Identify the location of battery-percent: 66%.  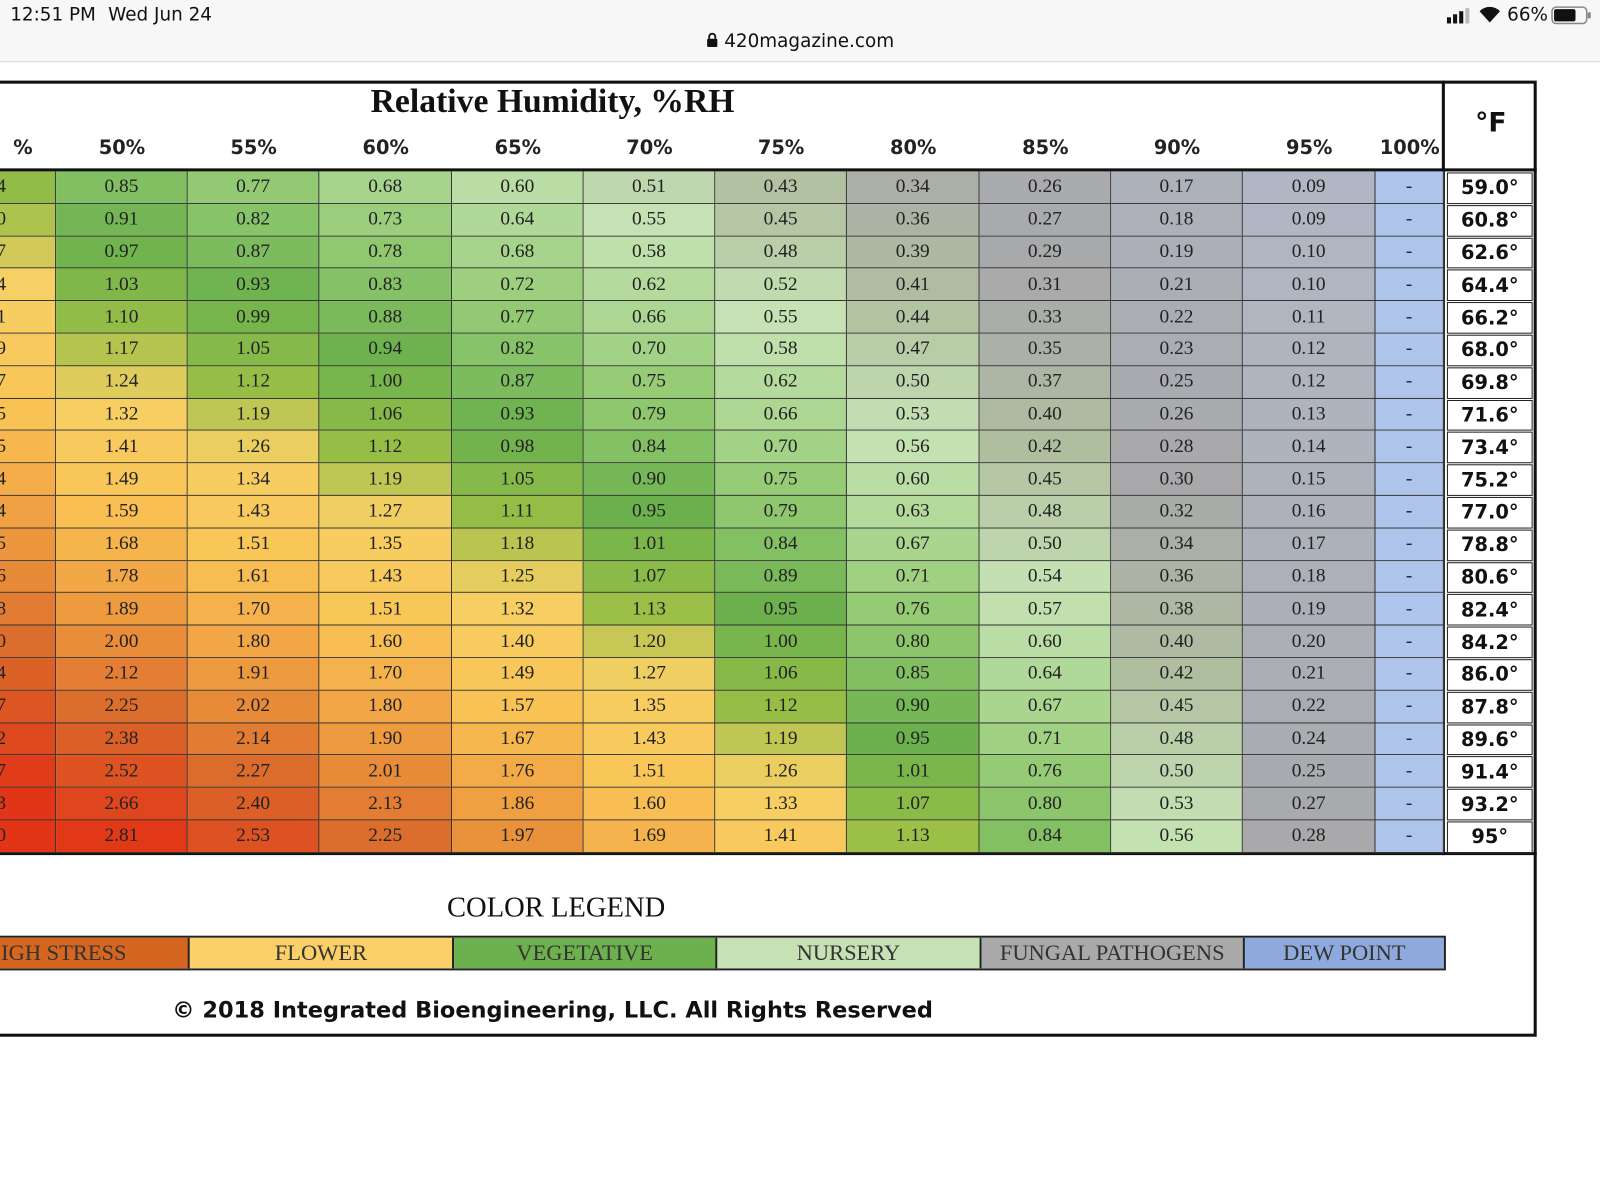
(1527, 15).